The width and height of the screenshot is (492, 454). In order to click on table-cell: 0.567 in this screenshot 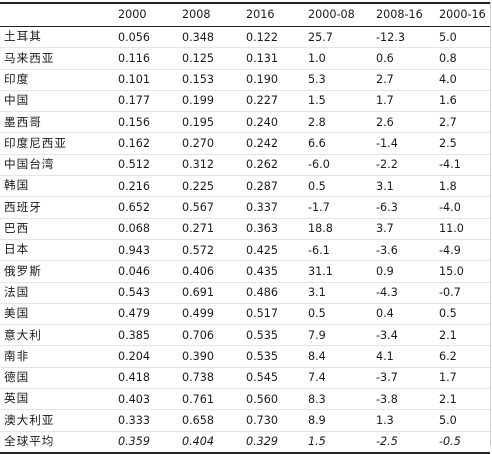, I will do `click(205, 207)`.